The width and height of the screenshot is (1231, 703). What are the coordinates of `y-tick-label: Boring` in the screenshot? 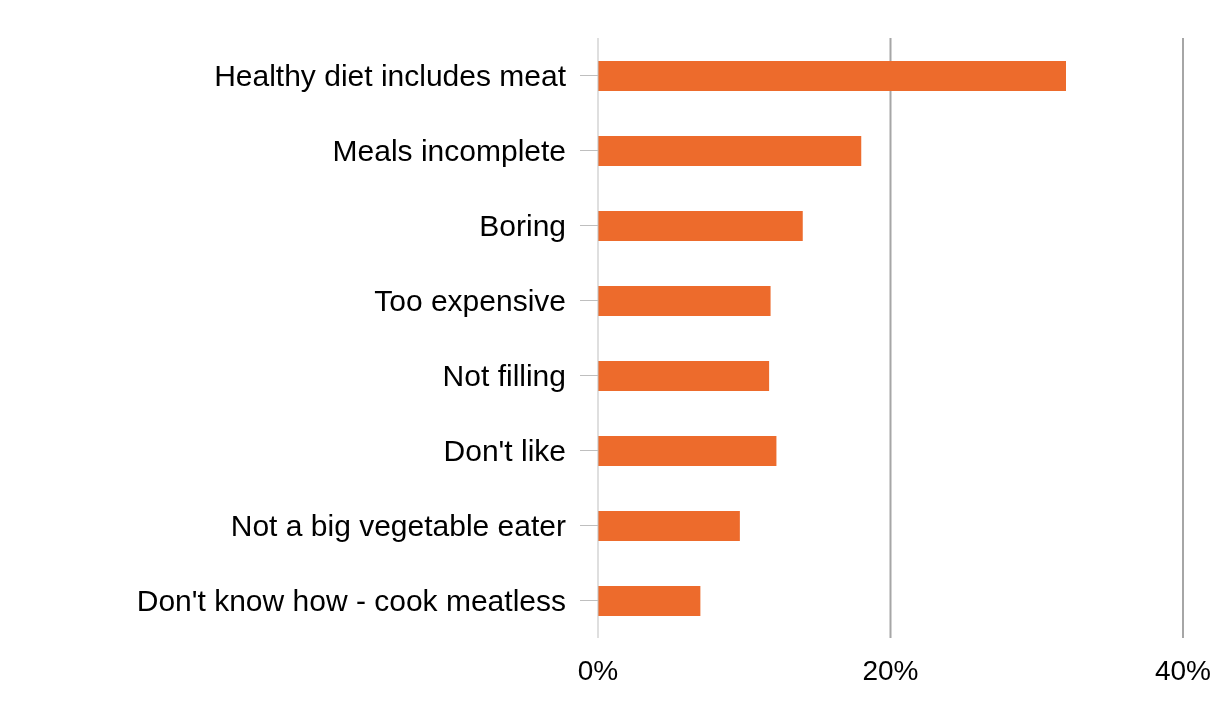 It's located at (522, 226).